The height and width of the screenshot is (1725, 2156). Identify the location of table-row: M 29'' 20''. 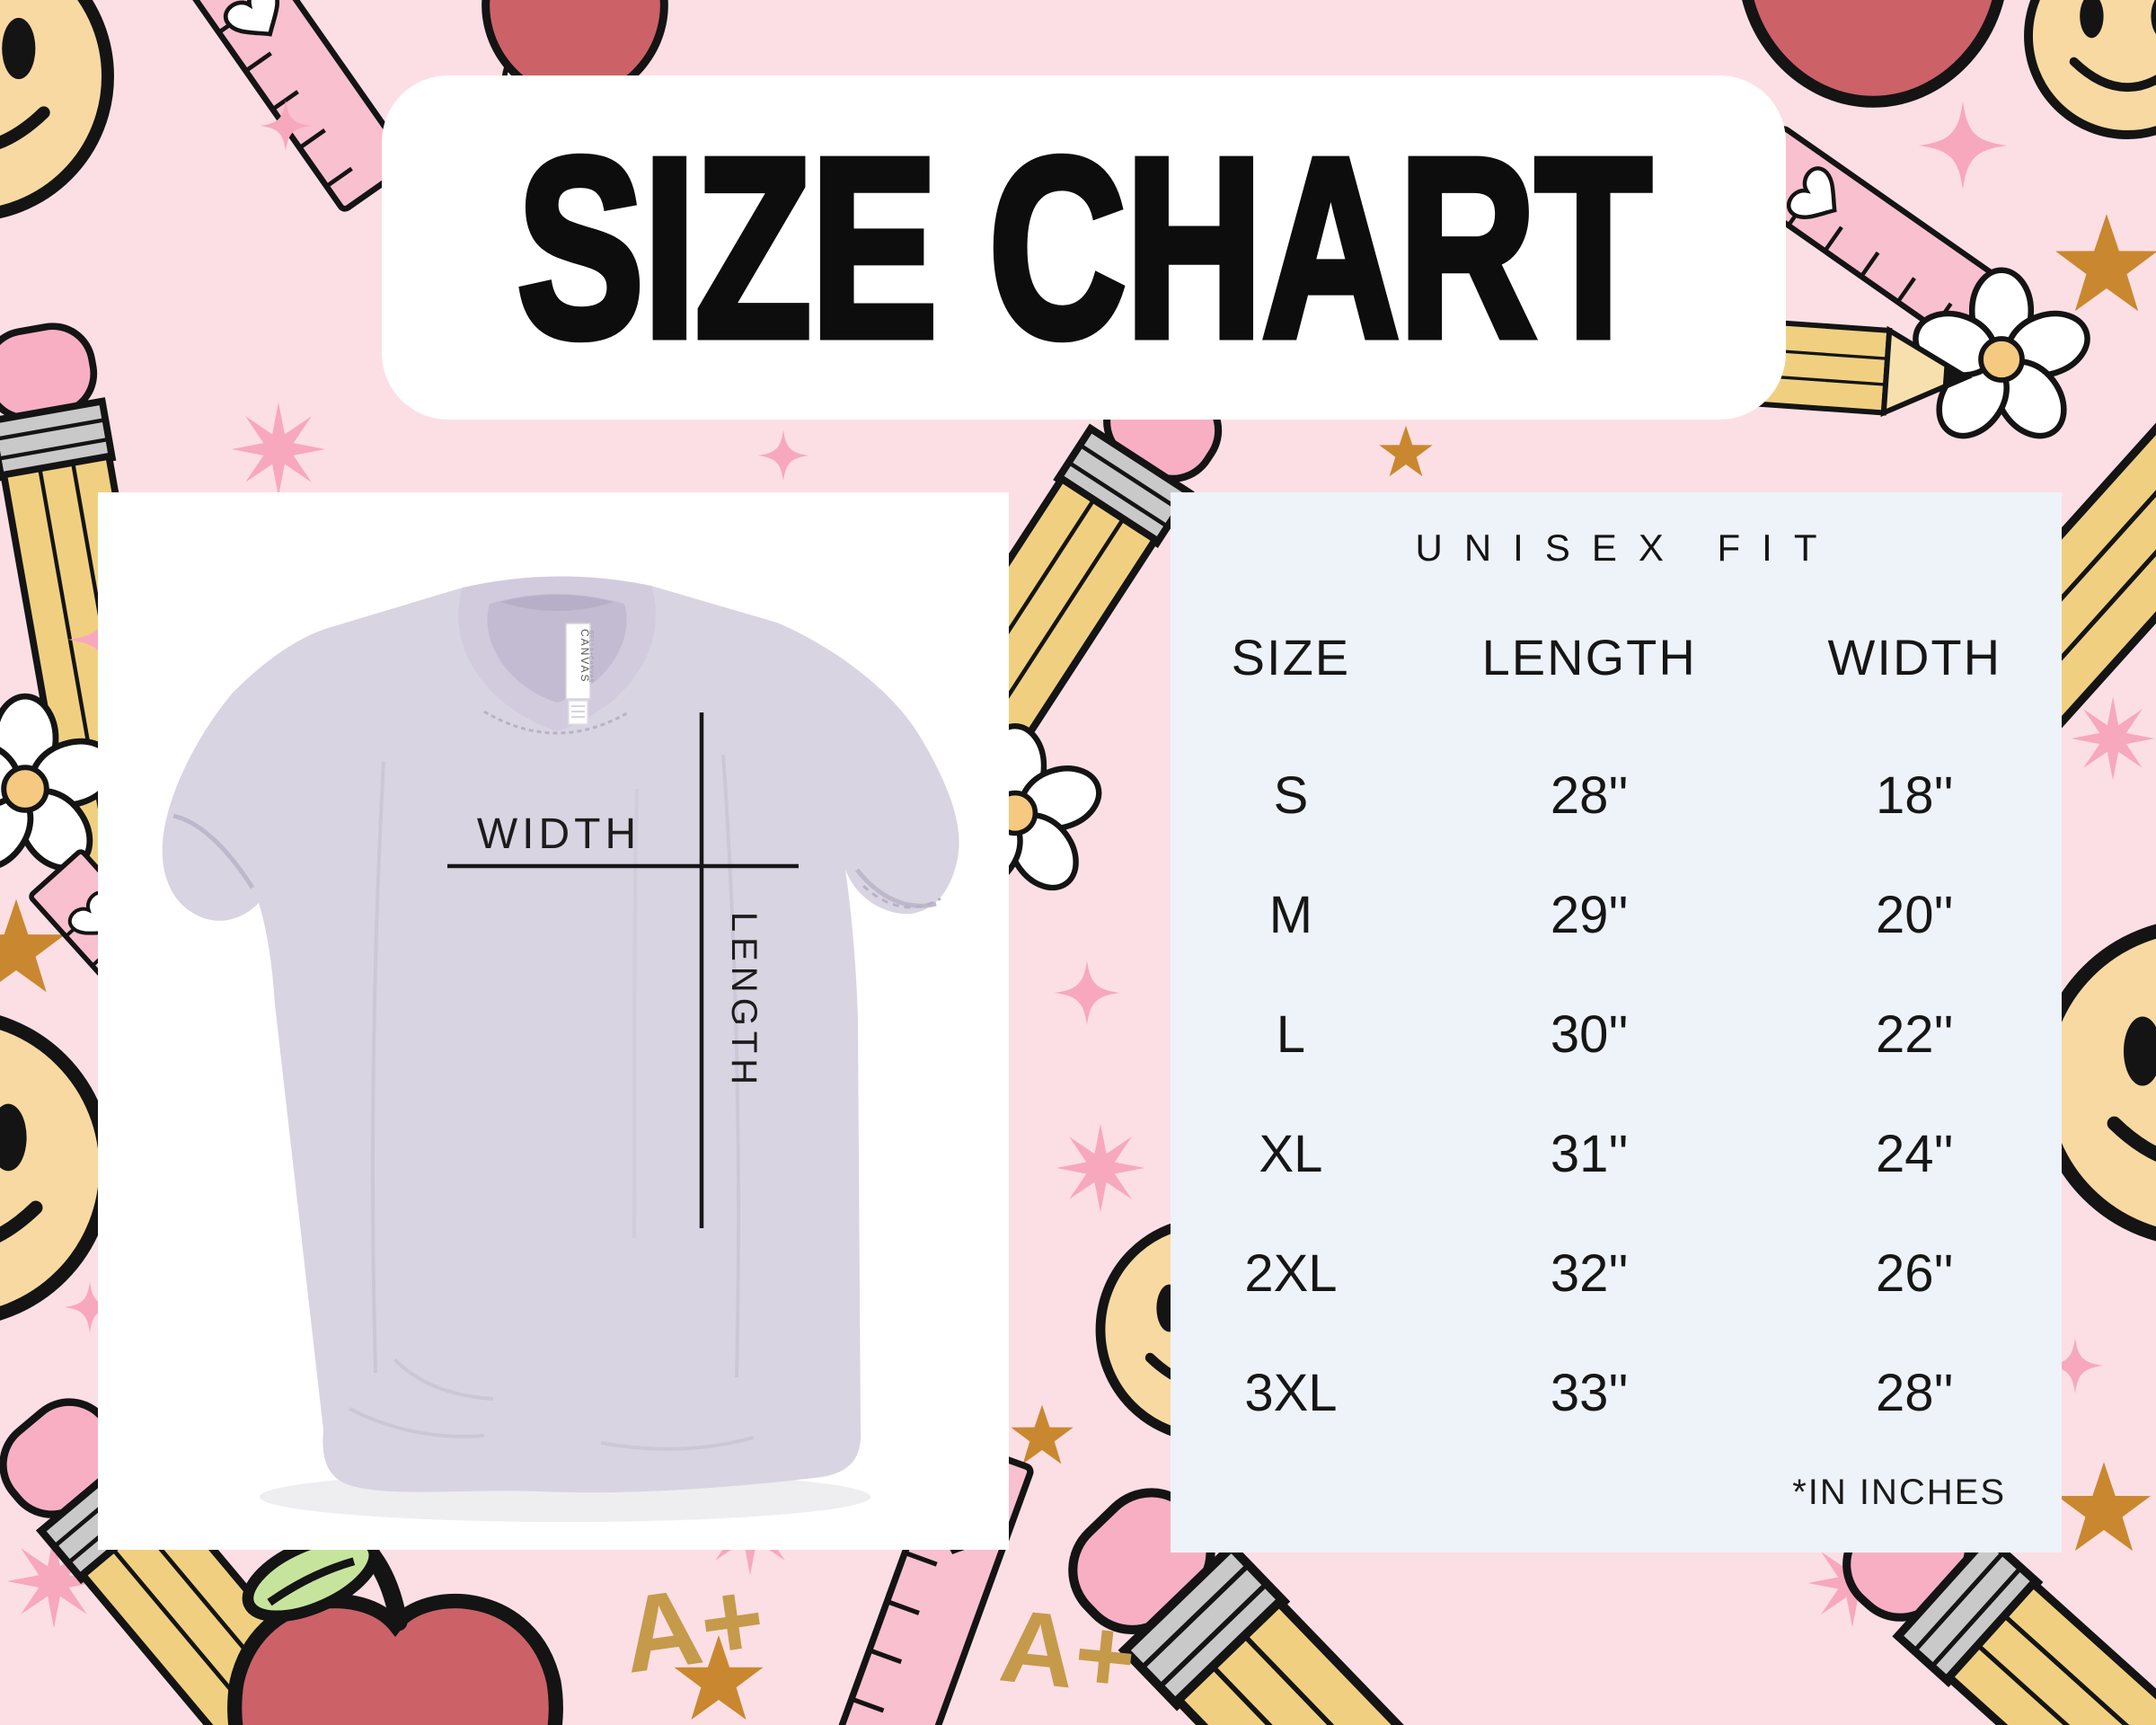
(1617, 915).